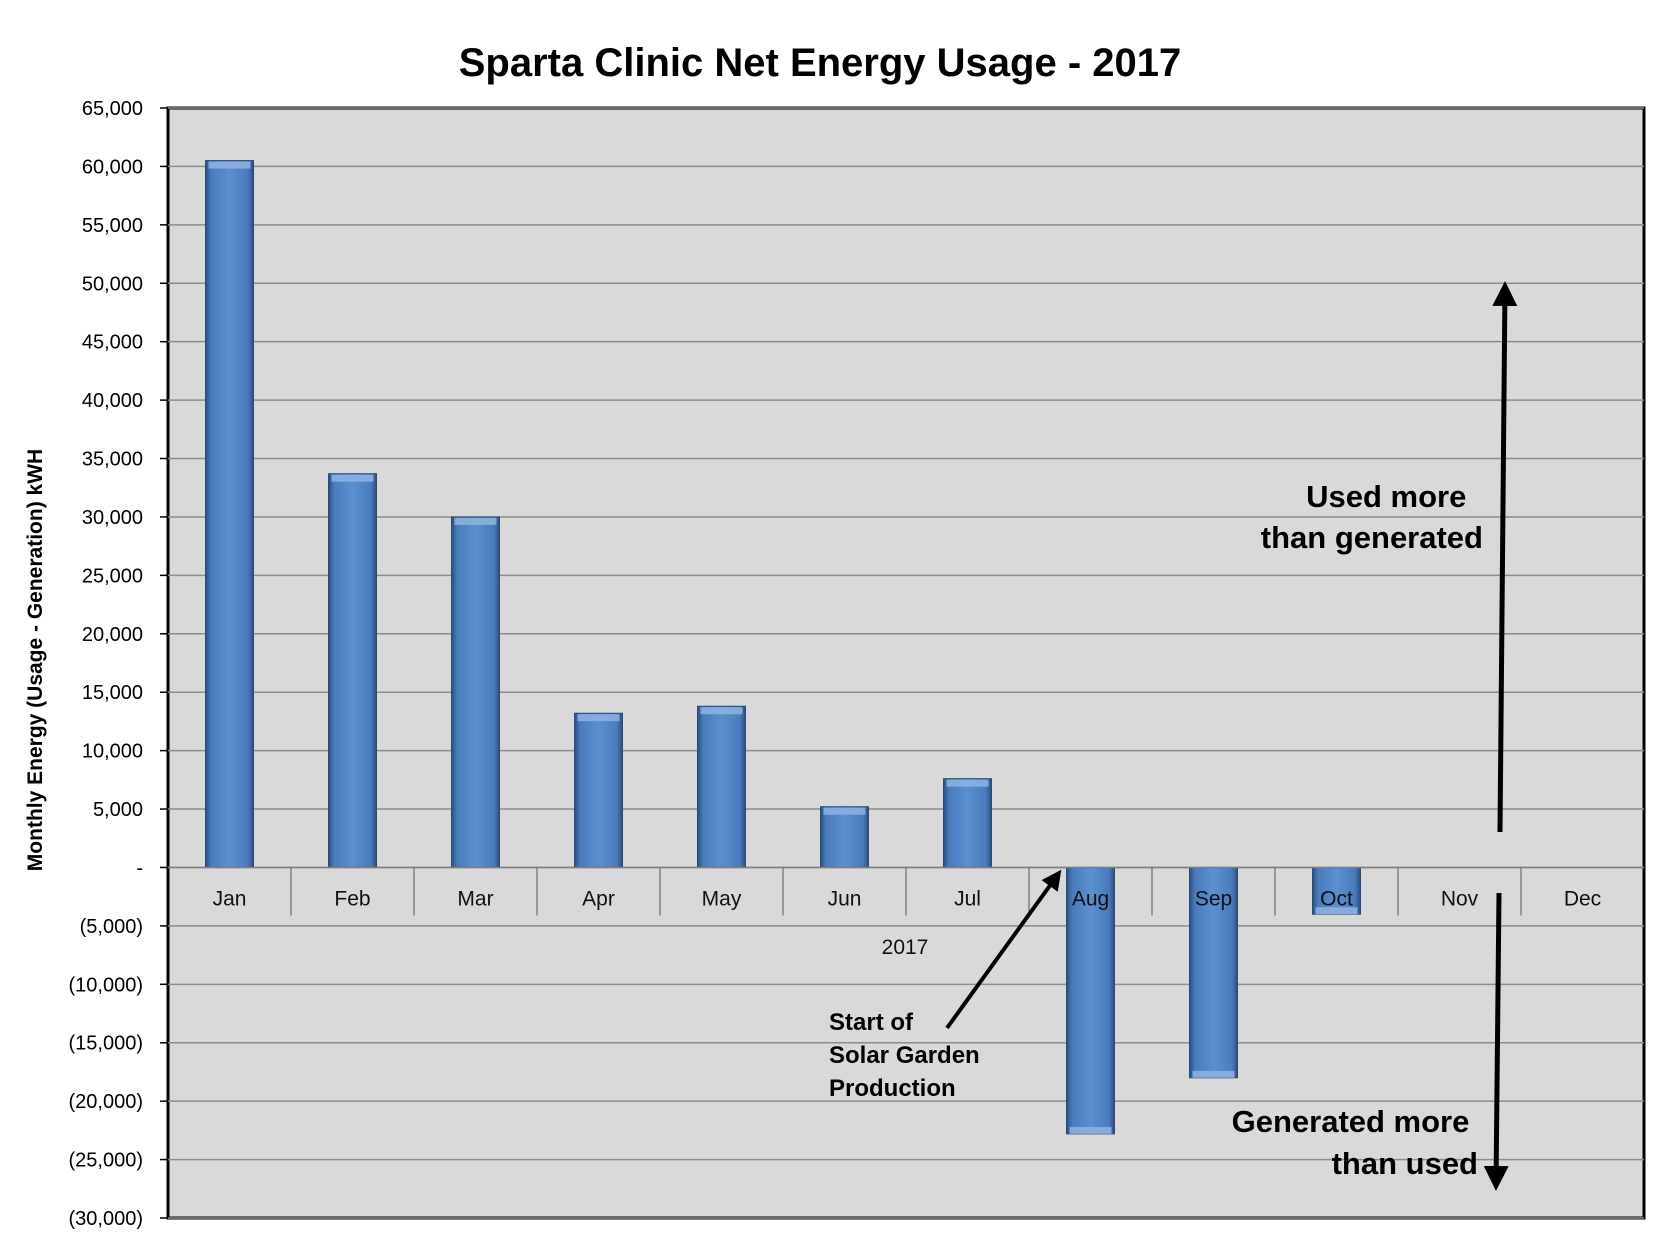  Describe the element at coordinates (967, 783) in the screenshot. I see `bar-cap-jul` at that location.